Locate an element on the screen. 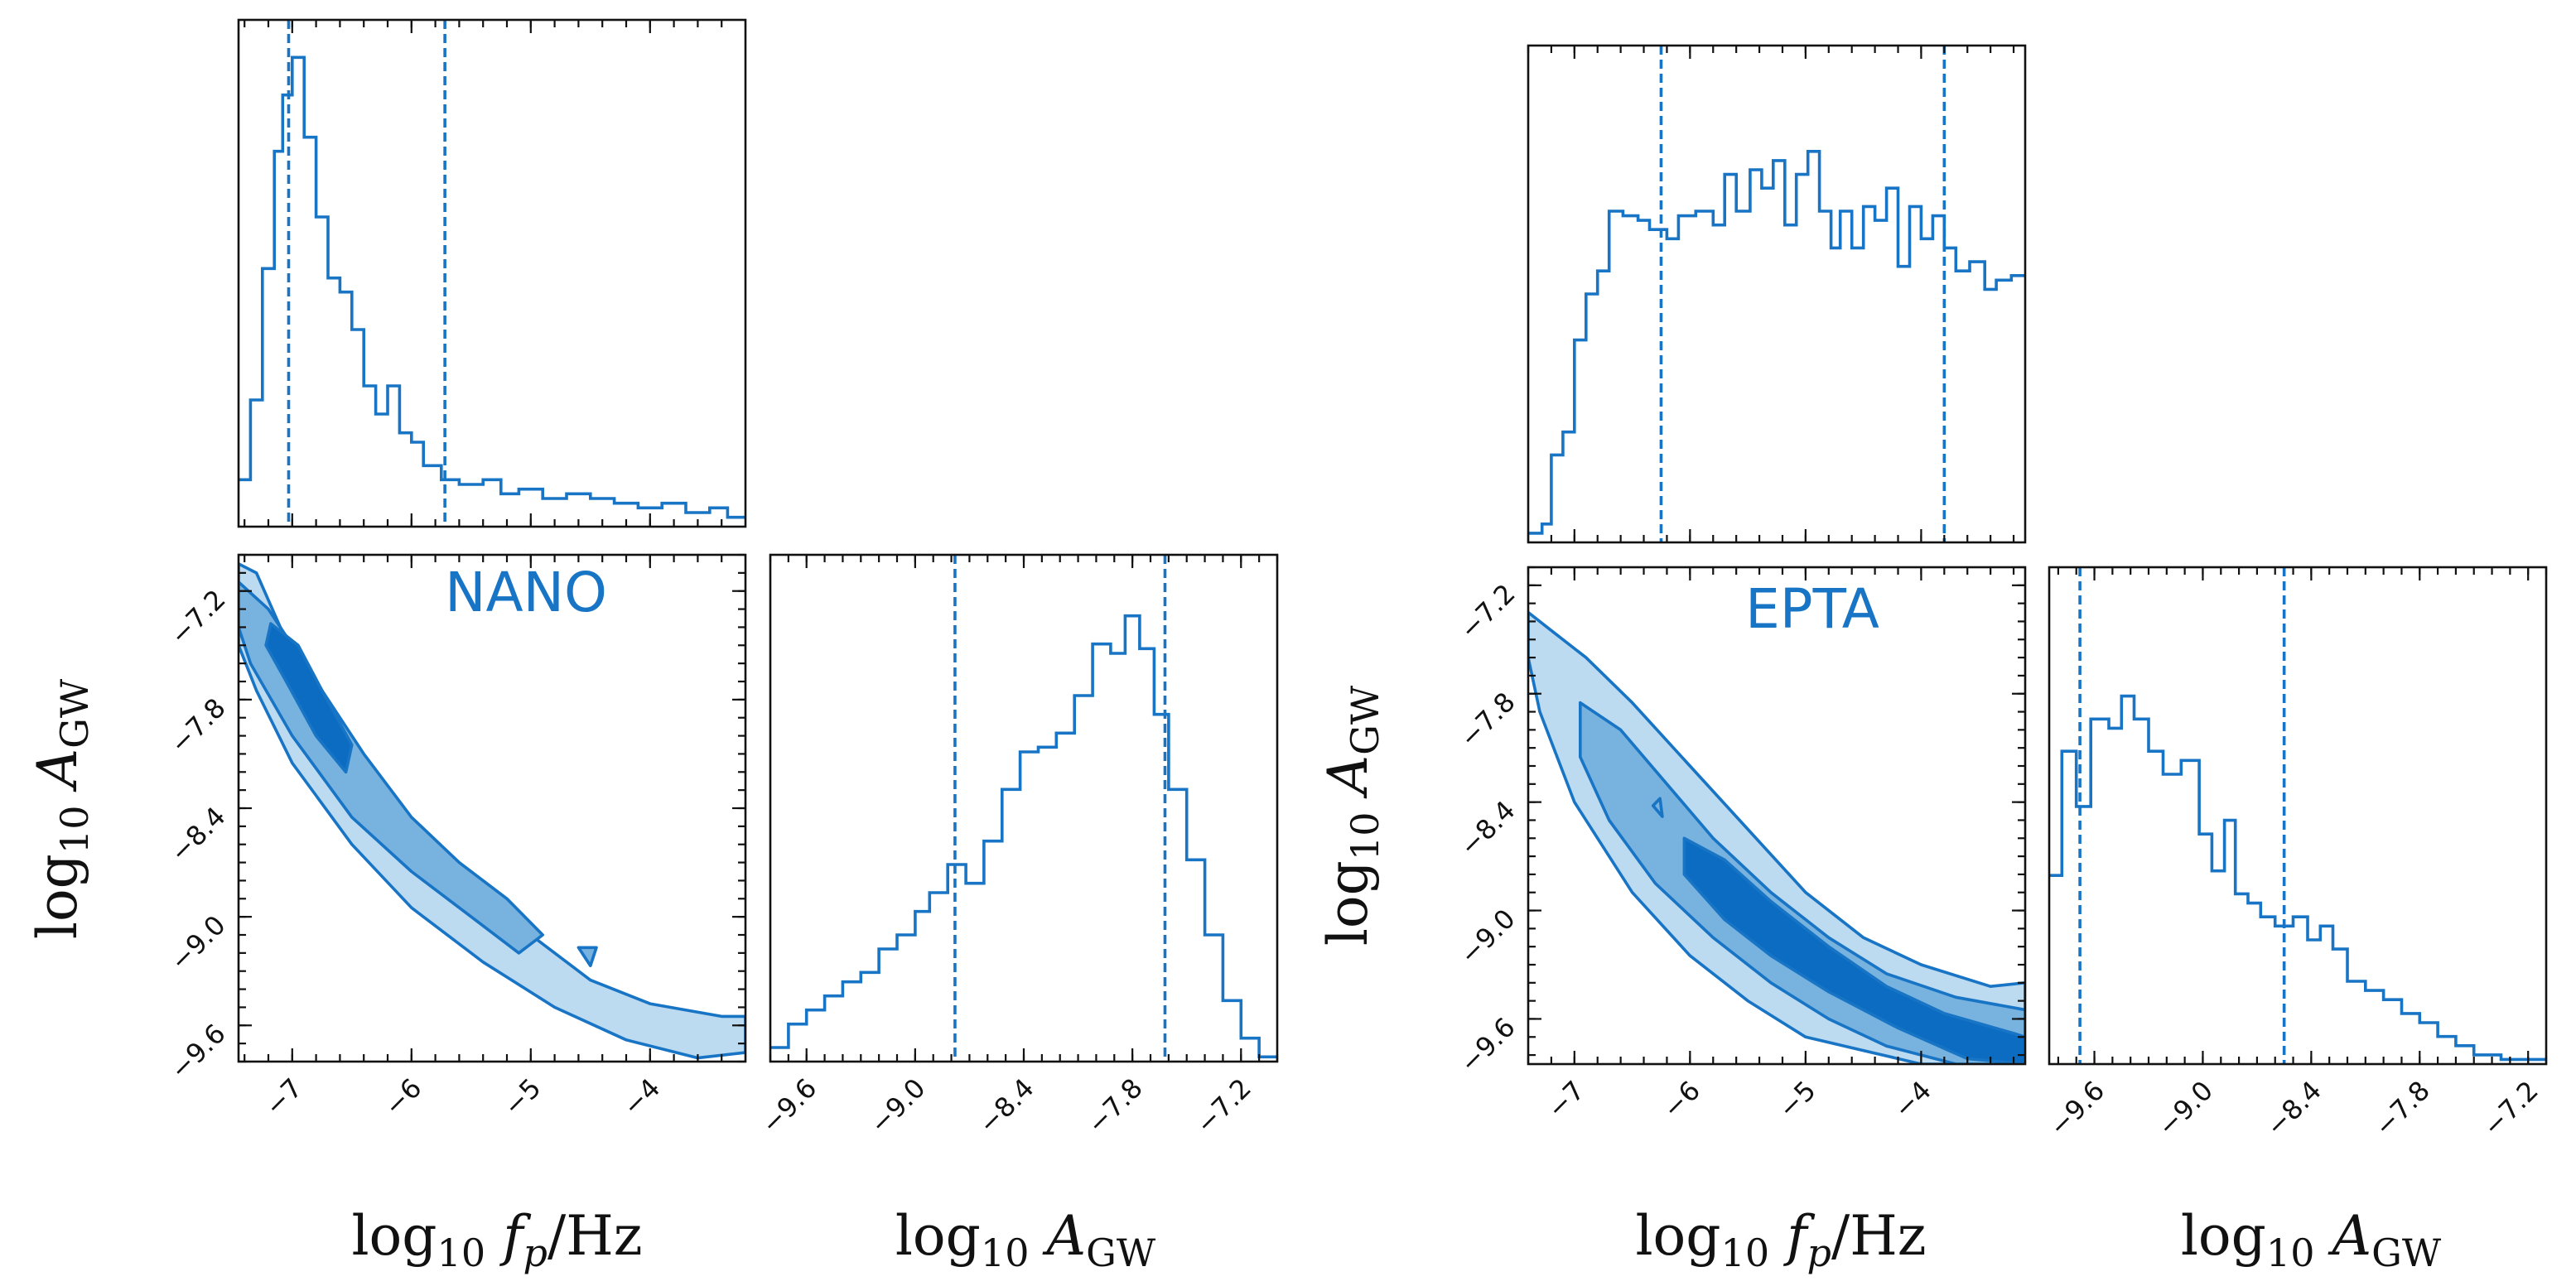 This screenshot has width=2576, height=1286. nano-contour-group is located at coordinates (492, 811).